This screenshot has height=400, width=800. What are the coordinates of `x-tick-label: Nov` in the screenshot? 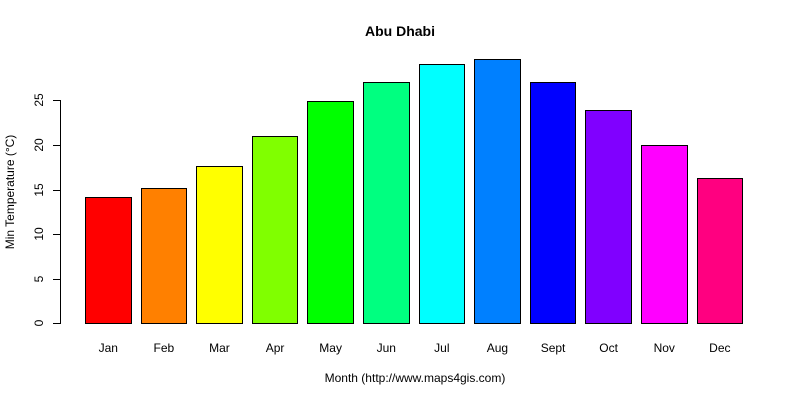 It's located at (664, 348).